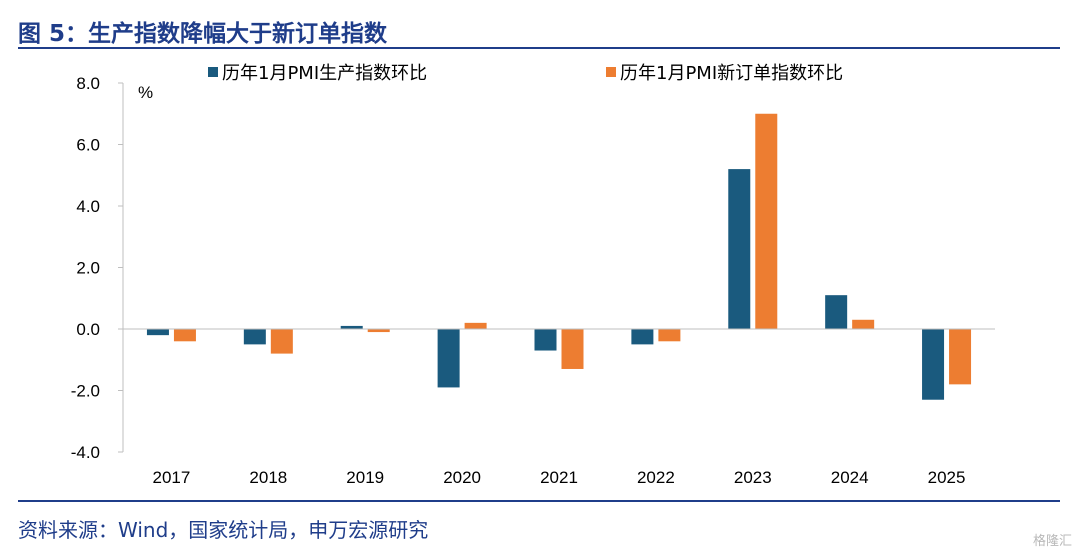  I want to click on legend: 历年1月PMI生产指数环比 历年1月PMI新订单指数环比, so click(525, 73).